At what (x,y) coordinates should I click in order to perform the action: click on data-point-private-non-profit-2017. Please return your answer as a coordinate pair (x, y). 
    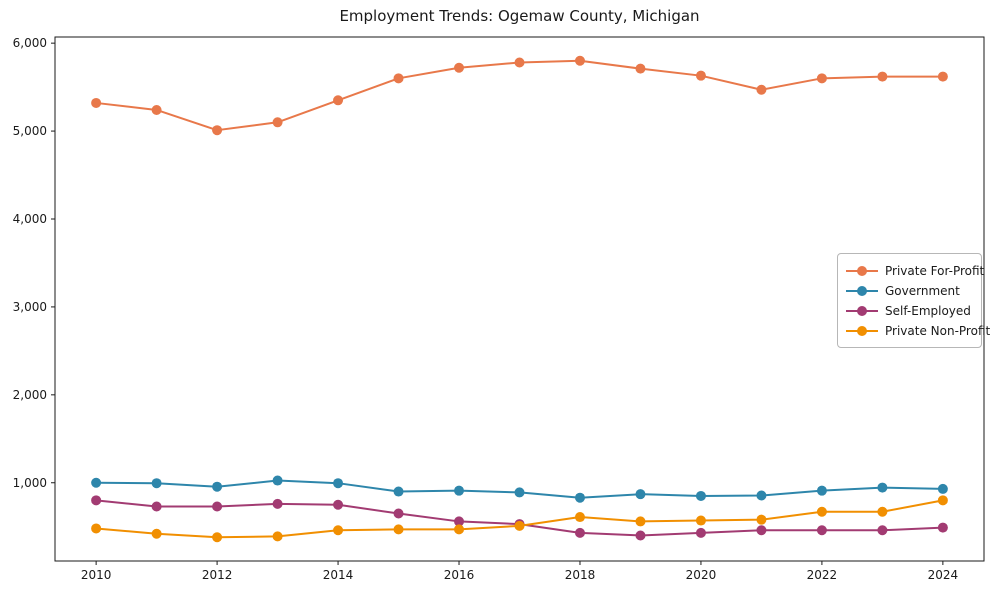
    Looking at the image, I should click on (519, 525).